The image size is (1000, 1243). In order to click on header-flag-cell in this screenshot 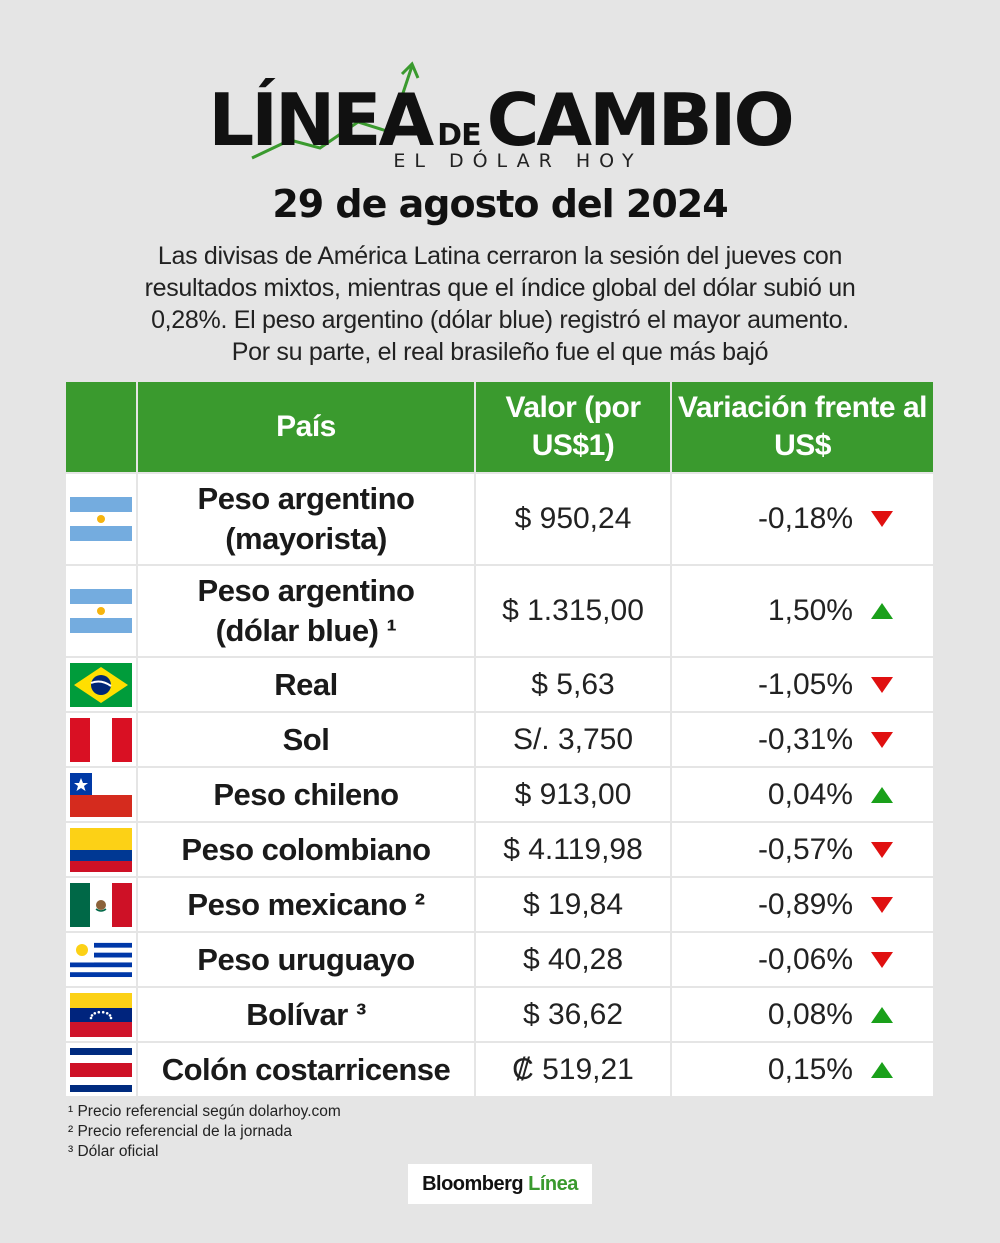, I will do `click(101, 427)`.